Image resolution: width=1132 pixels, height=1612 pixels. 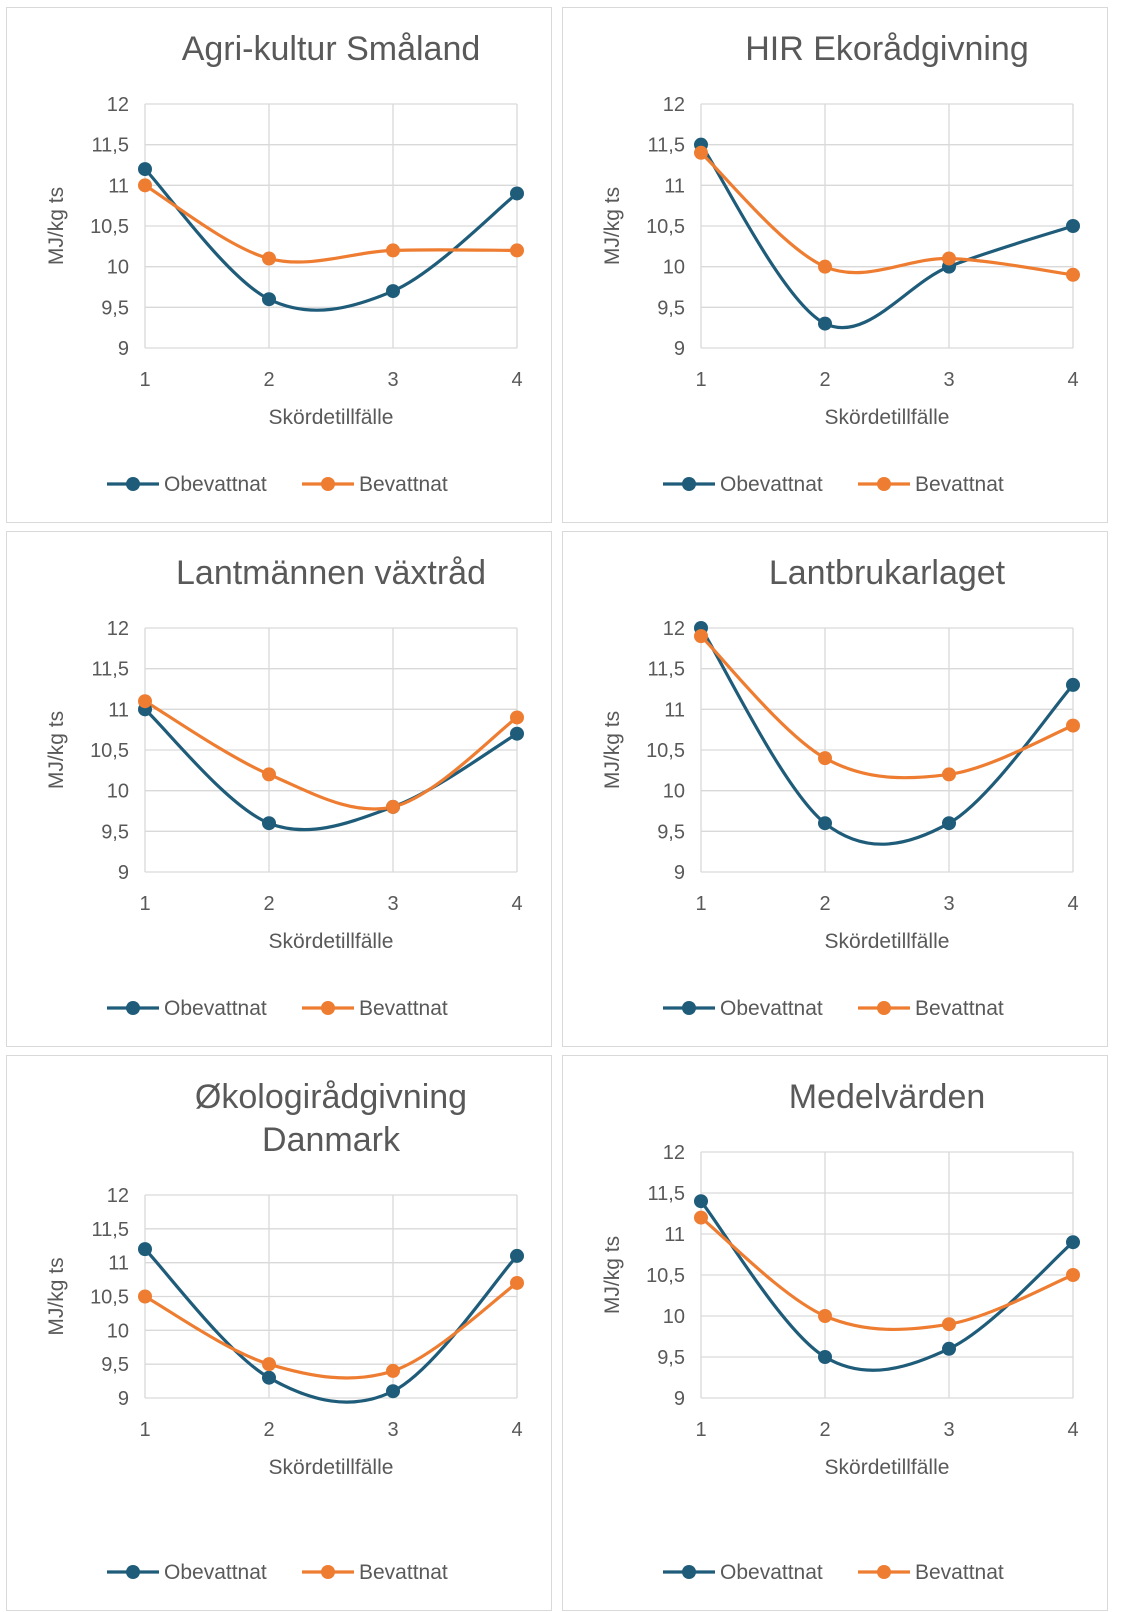 What do you see at coordinates (887, 573) in the screenshot?
I see `chart-title: Lantbrukarlaget` at bounding box center [887, 573].